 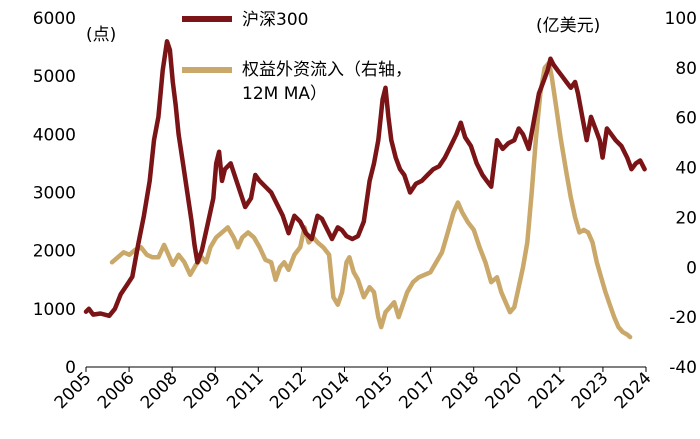 What do you see at coordinates (686, 119) in the screenshot?
I see `right-tick-label: 60` at bounding box center [686, 119].